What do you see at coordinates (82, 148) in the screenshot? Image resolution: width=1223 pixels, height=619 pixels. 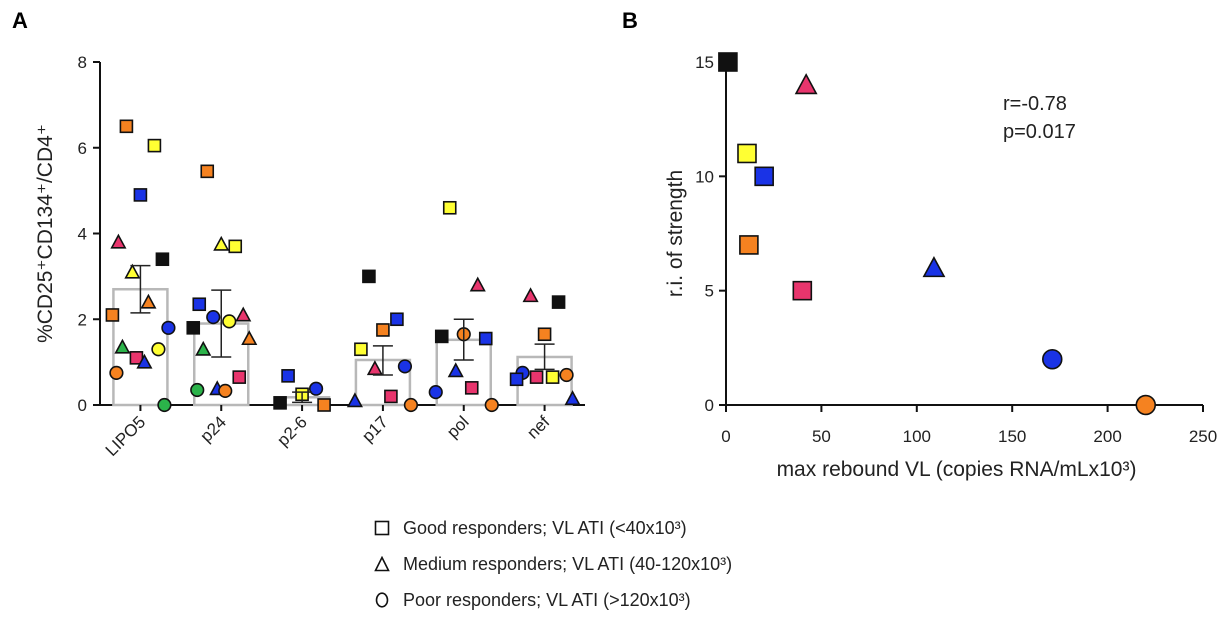 I see `y-tick-label: 6` at bounding box center [82, 148].